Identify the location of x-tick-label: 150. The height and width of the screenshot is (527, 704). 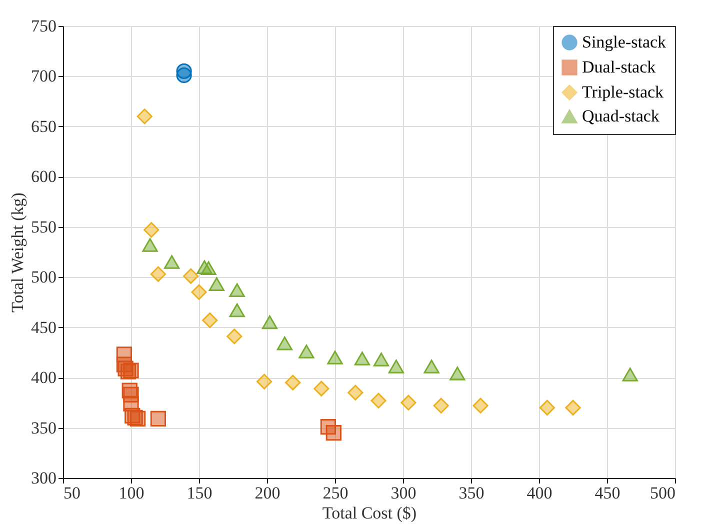
(199, 493).